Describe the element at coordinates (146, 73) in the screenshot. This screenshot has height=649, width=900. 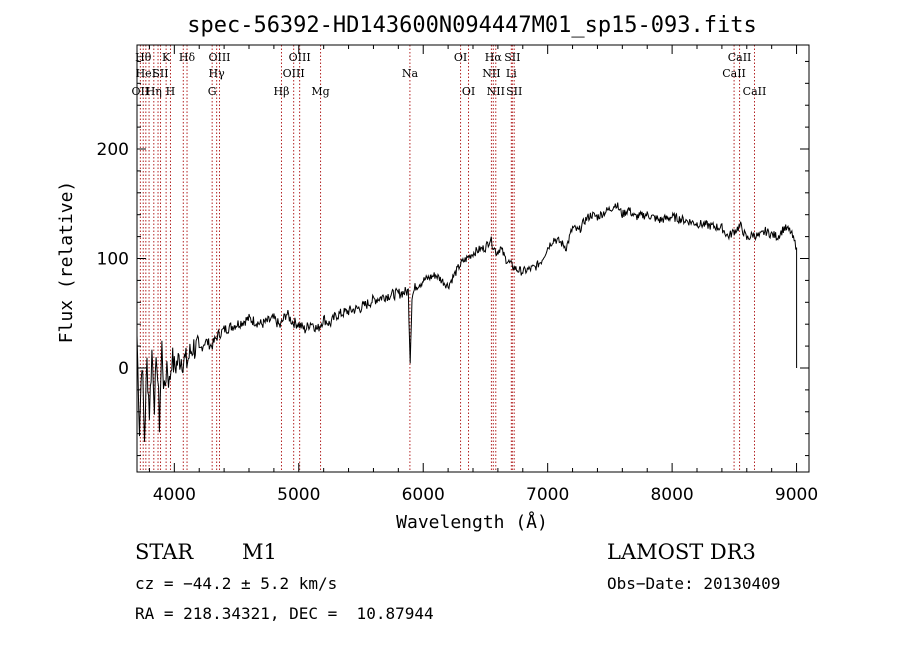
I see `spectral-line-label: HeI` at that location.